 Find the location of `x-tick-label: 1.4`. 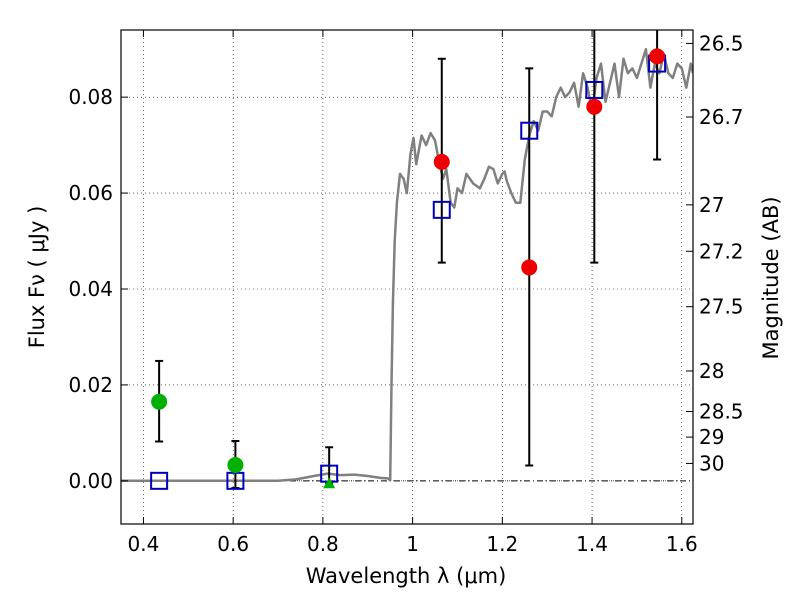

x-tick-label: 1.4 is located at coordinates (592, 544).